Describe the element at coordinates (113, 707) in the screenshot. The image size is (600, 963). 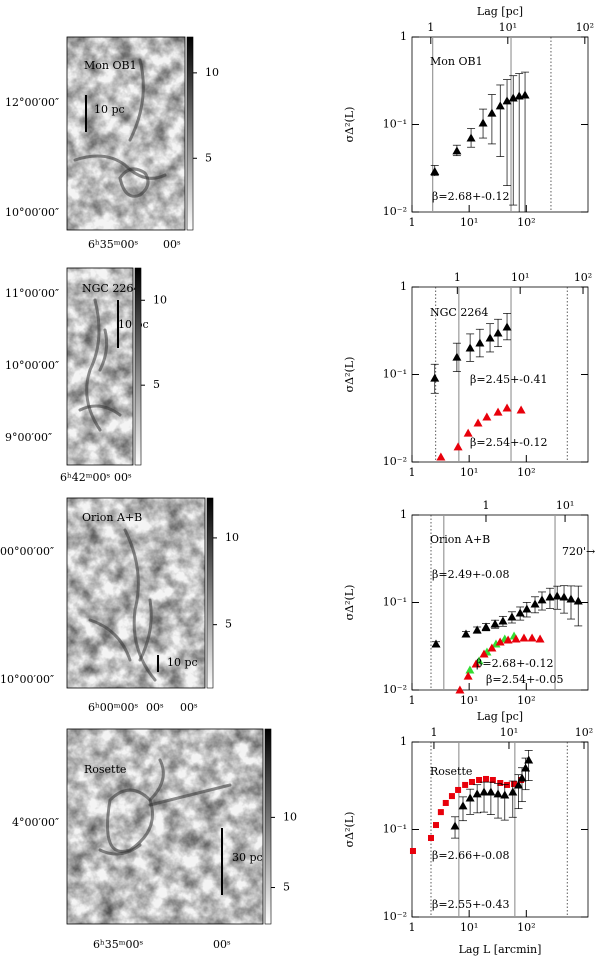
I see `ra-label: 6ʰ00ᵐ00ˢ` at that location.